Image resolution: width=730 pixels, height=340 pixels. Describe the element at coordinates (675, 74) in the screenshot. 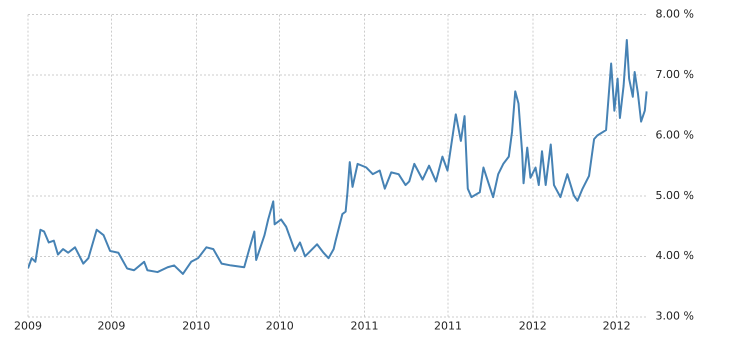

I see `y-tick-label: 7.00 %` at that location.